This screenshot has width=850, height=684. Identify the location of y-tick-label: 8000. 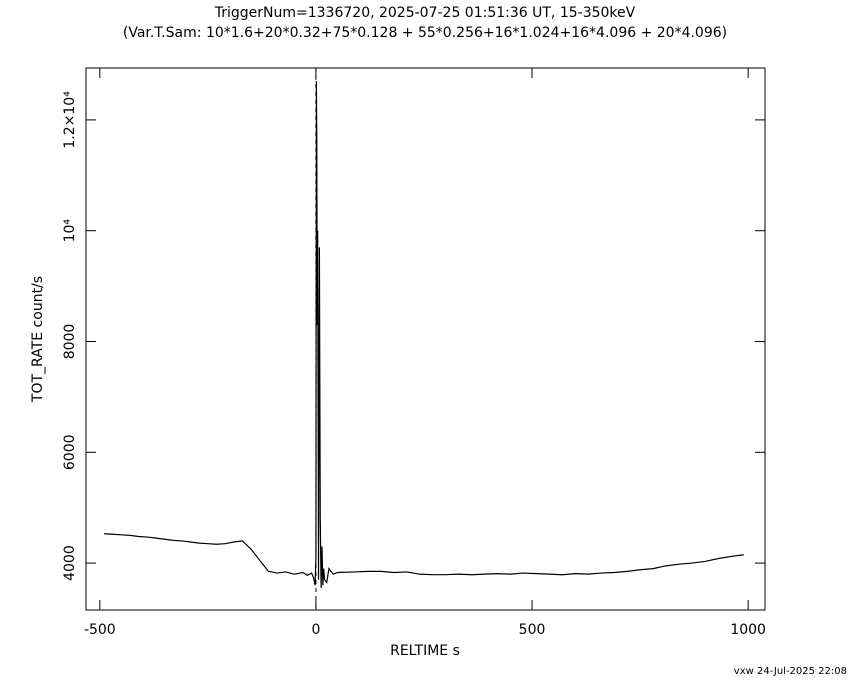
(70, 342).